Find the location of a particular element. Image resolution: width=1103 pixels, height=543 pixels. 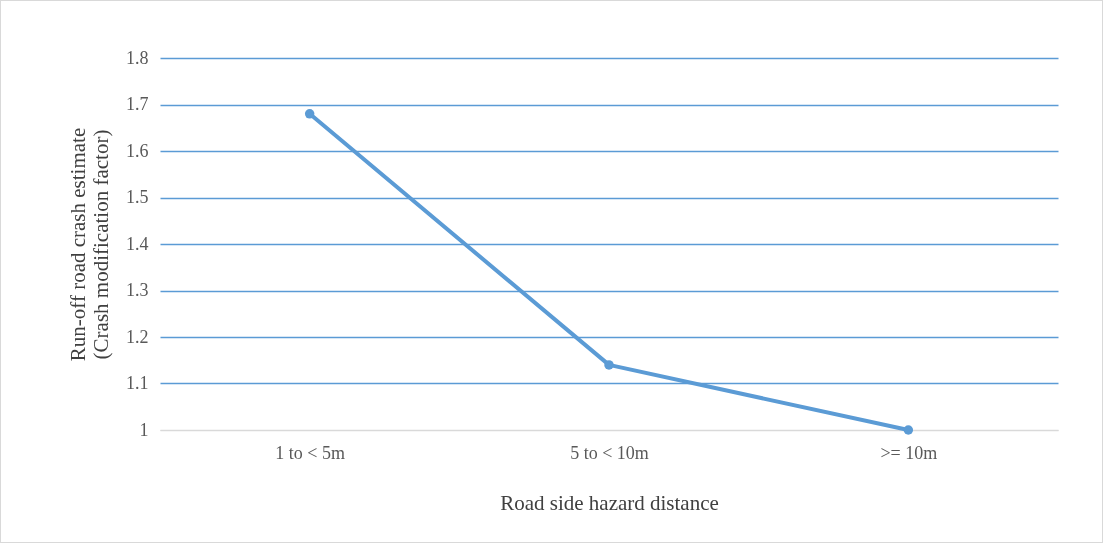

y-tick-label: 1.2 is located at coordinates (137, 336).